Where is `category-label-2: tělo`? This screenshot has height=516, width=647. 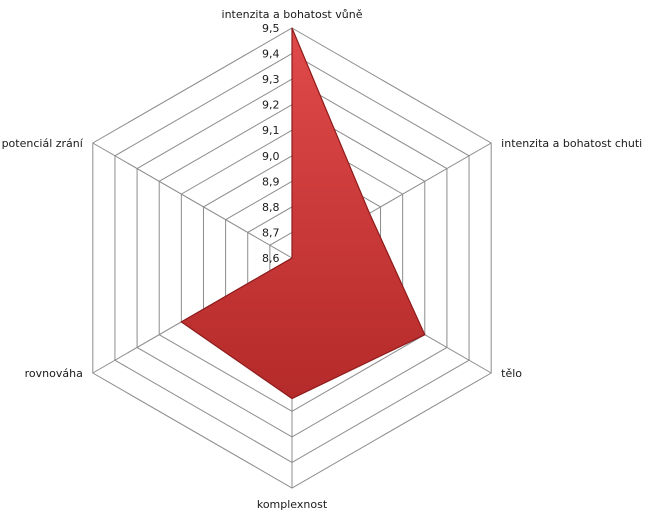 category-label-2: tělo is located at coordinates (511, 373).